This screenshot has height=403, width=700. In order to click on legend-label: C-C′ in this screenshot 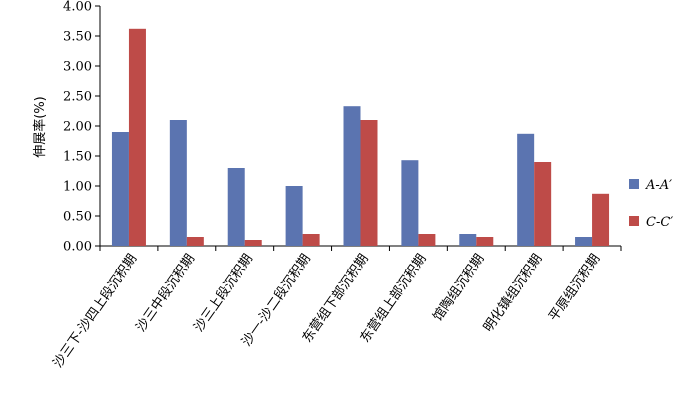, I will do `click(659, 222)`.